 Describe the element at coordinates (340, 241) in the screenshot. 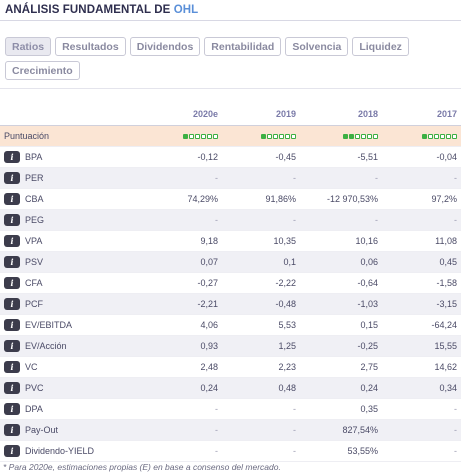

I see `value-cell: 10,16` at that location.